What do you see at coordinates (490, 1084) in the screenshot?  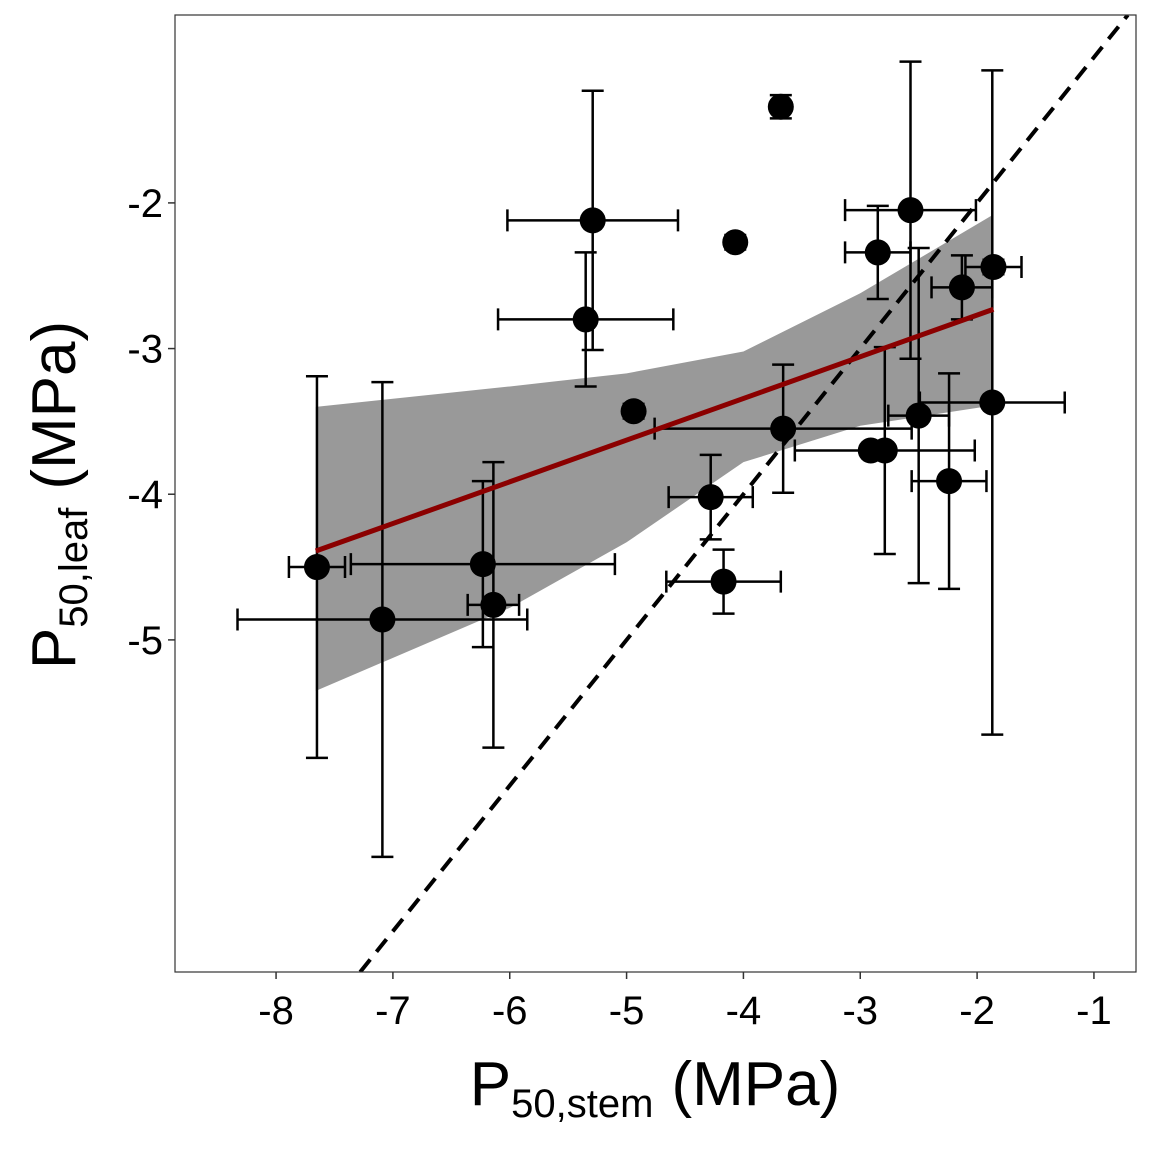 I see `x-title-main: P` at bounding box center [490, 1084].